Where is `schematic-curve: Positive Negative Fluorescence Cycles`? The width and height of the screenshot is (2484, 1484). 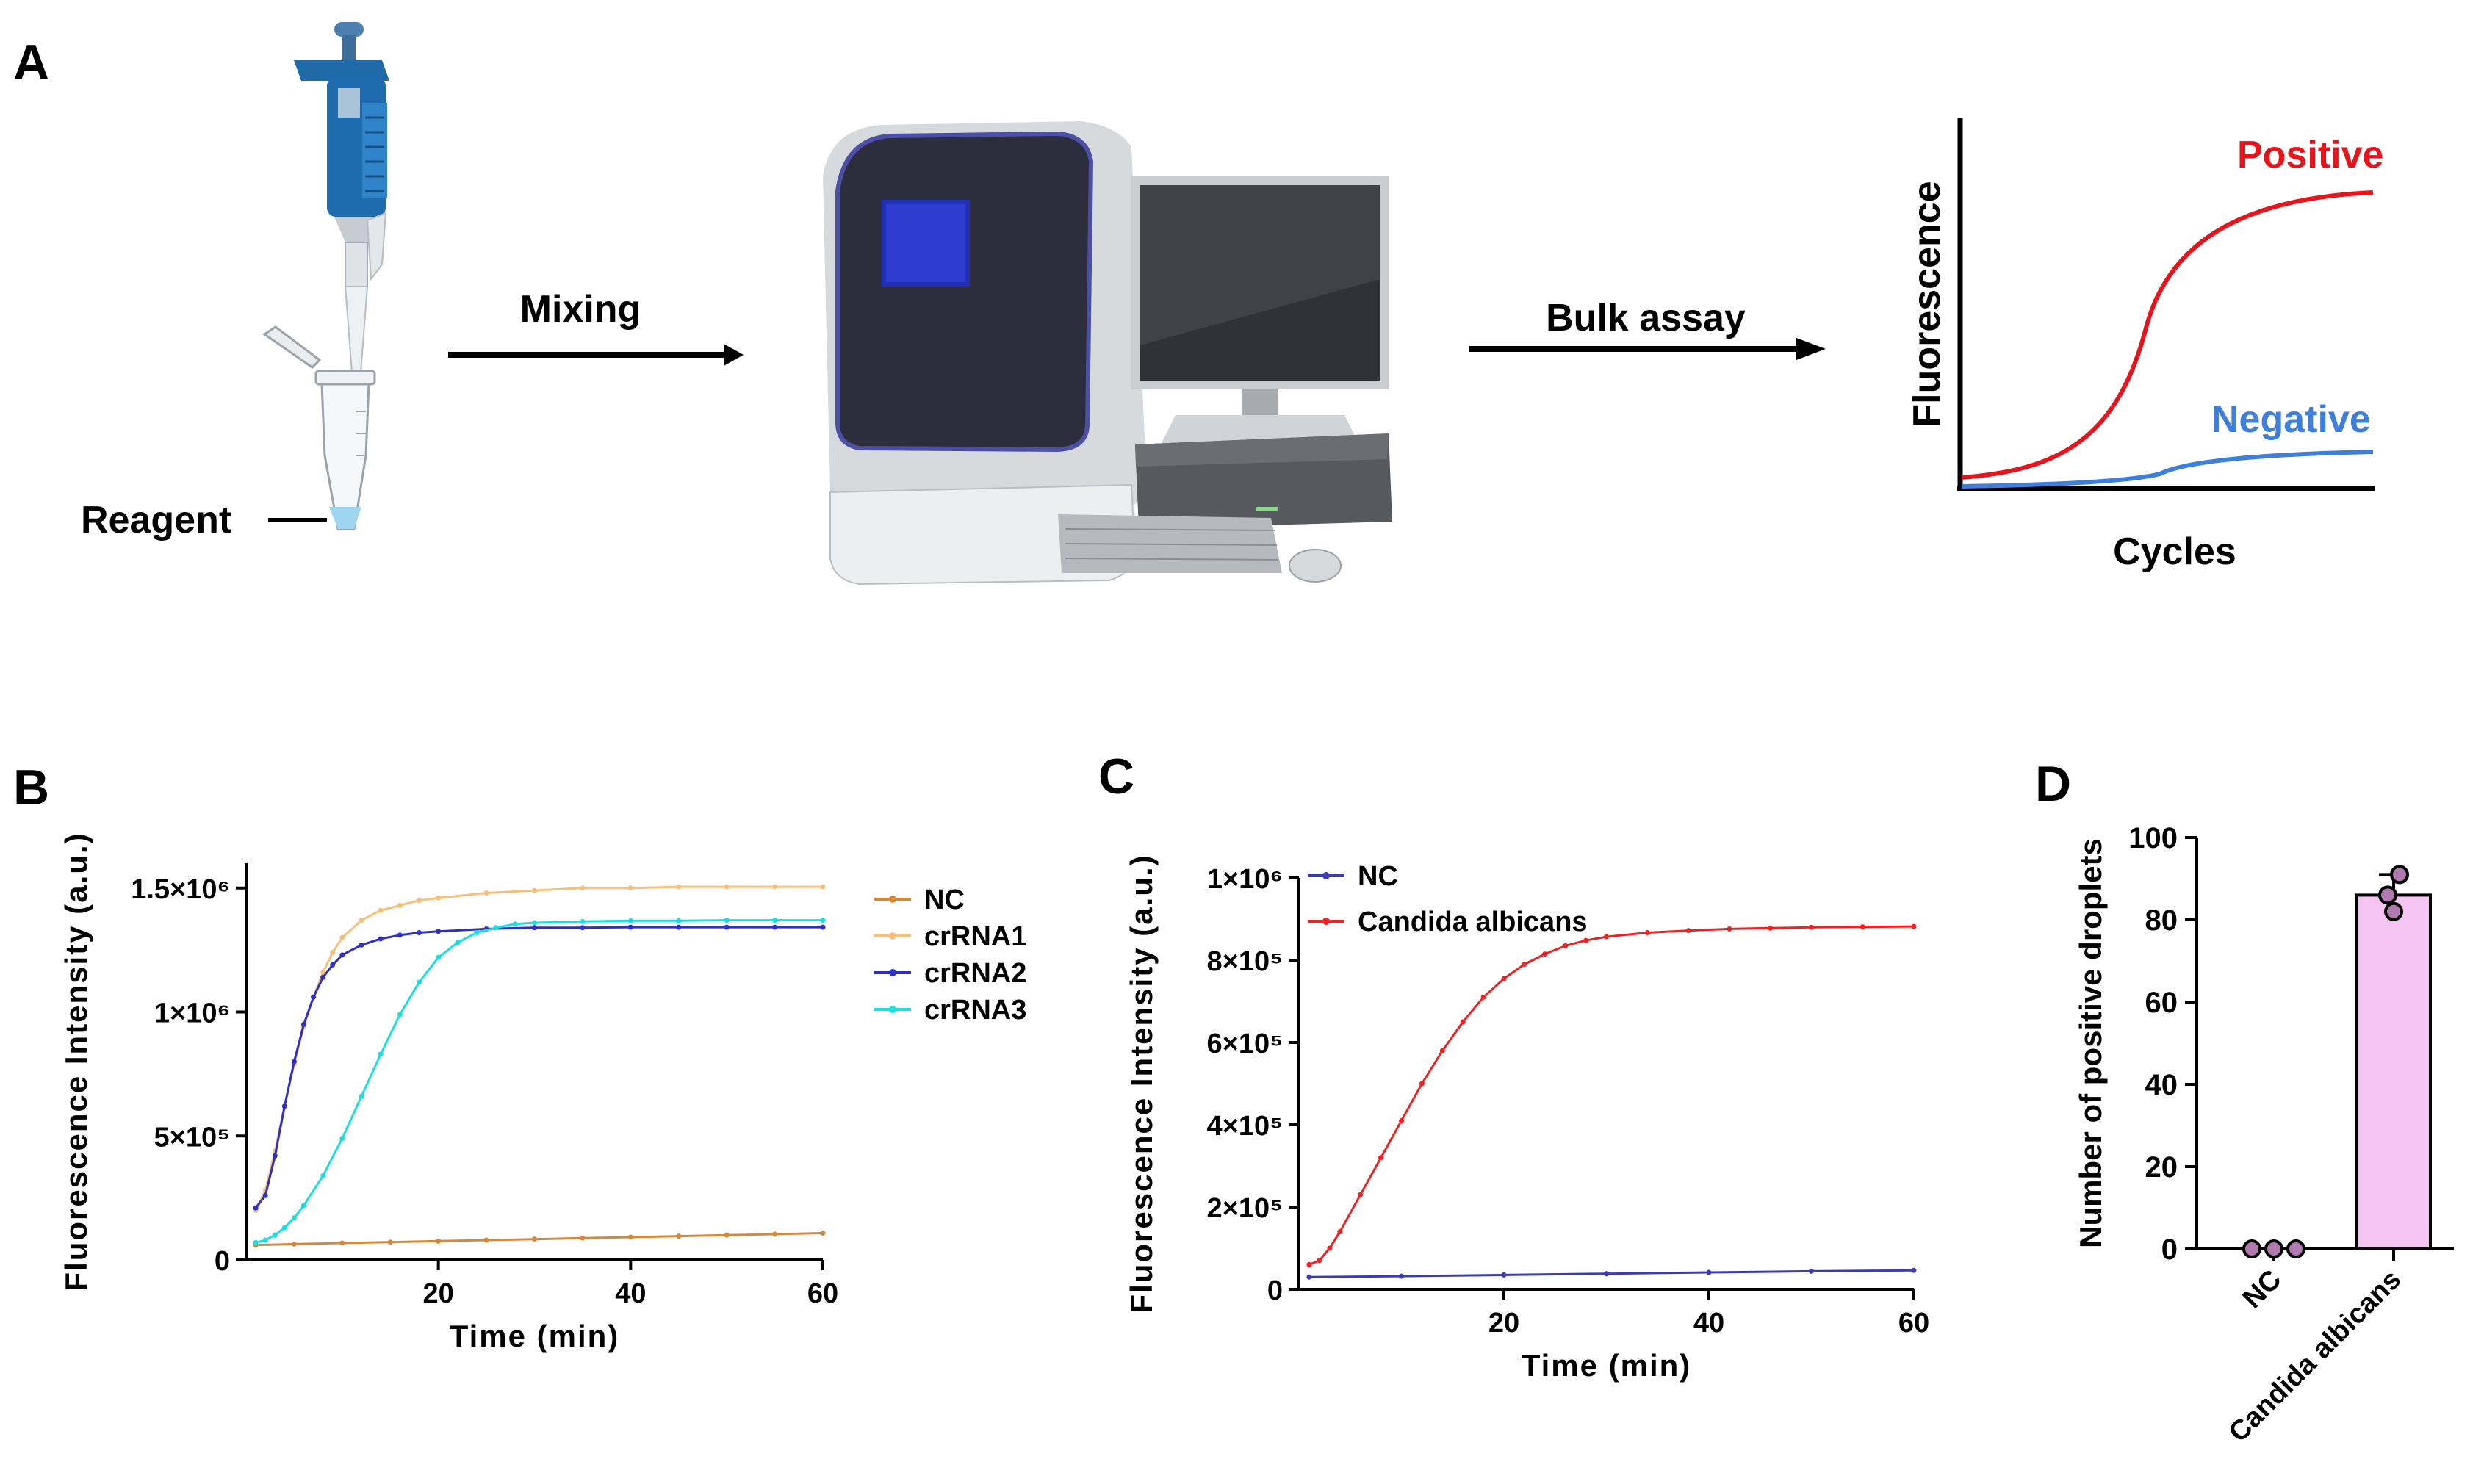 schematic-curve: Positive Negative Fluorescence Cycles is located at coordinates (2144, 345).